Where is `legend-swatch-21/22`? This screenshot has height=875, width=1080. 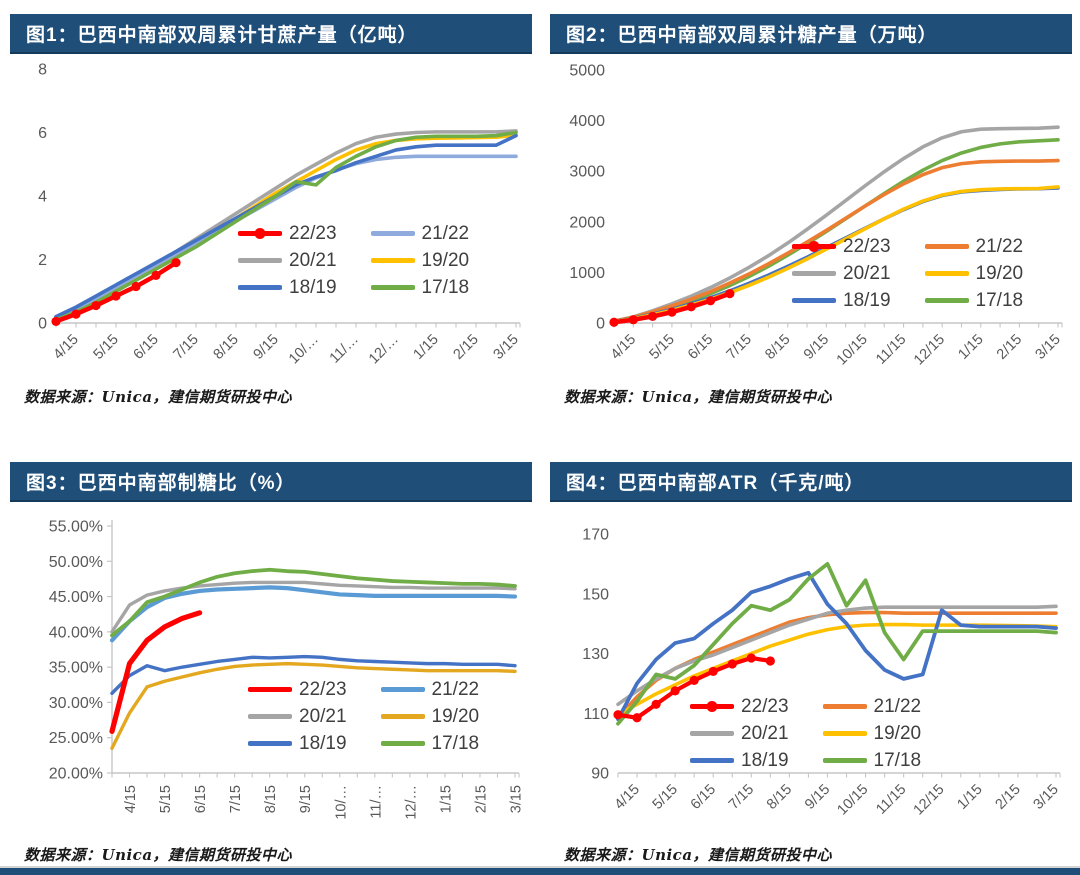
legend-swatch-21/22 is located at coordinates (844, 706).